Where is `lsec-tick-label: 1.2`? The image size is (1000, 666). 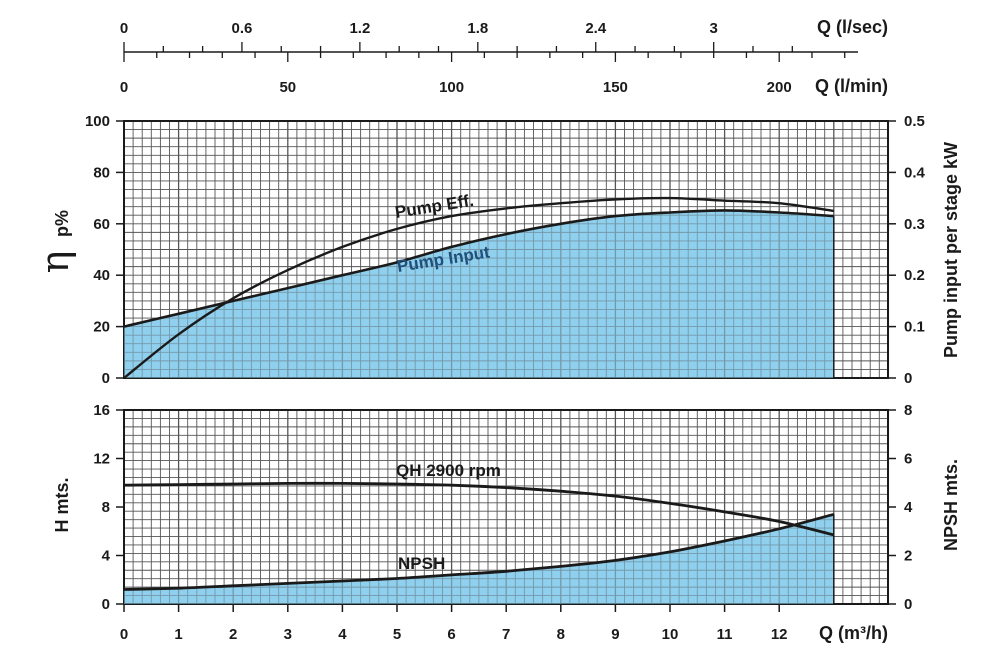 lsec-tick-label: 1.2 is located at coordinates (359, 28).